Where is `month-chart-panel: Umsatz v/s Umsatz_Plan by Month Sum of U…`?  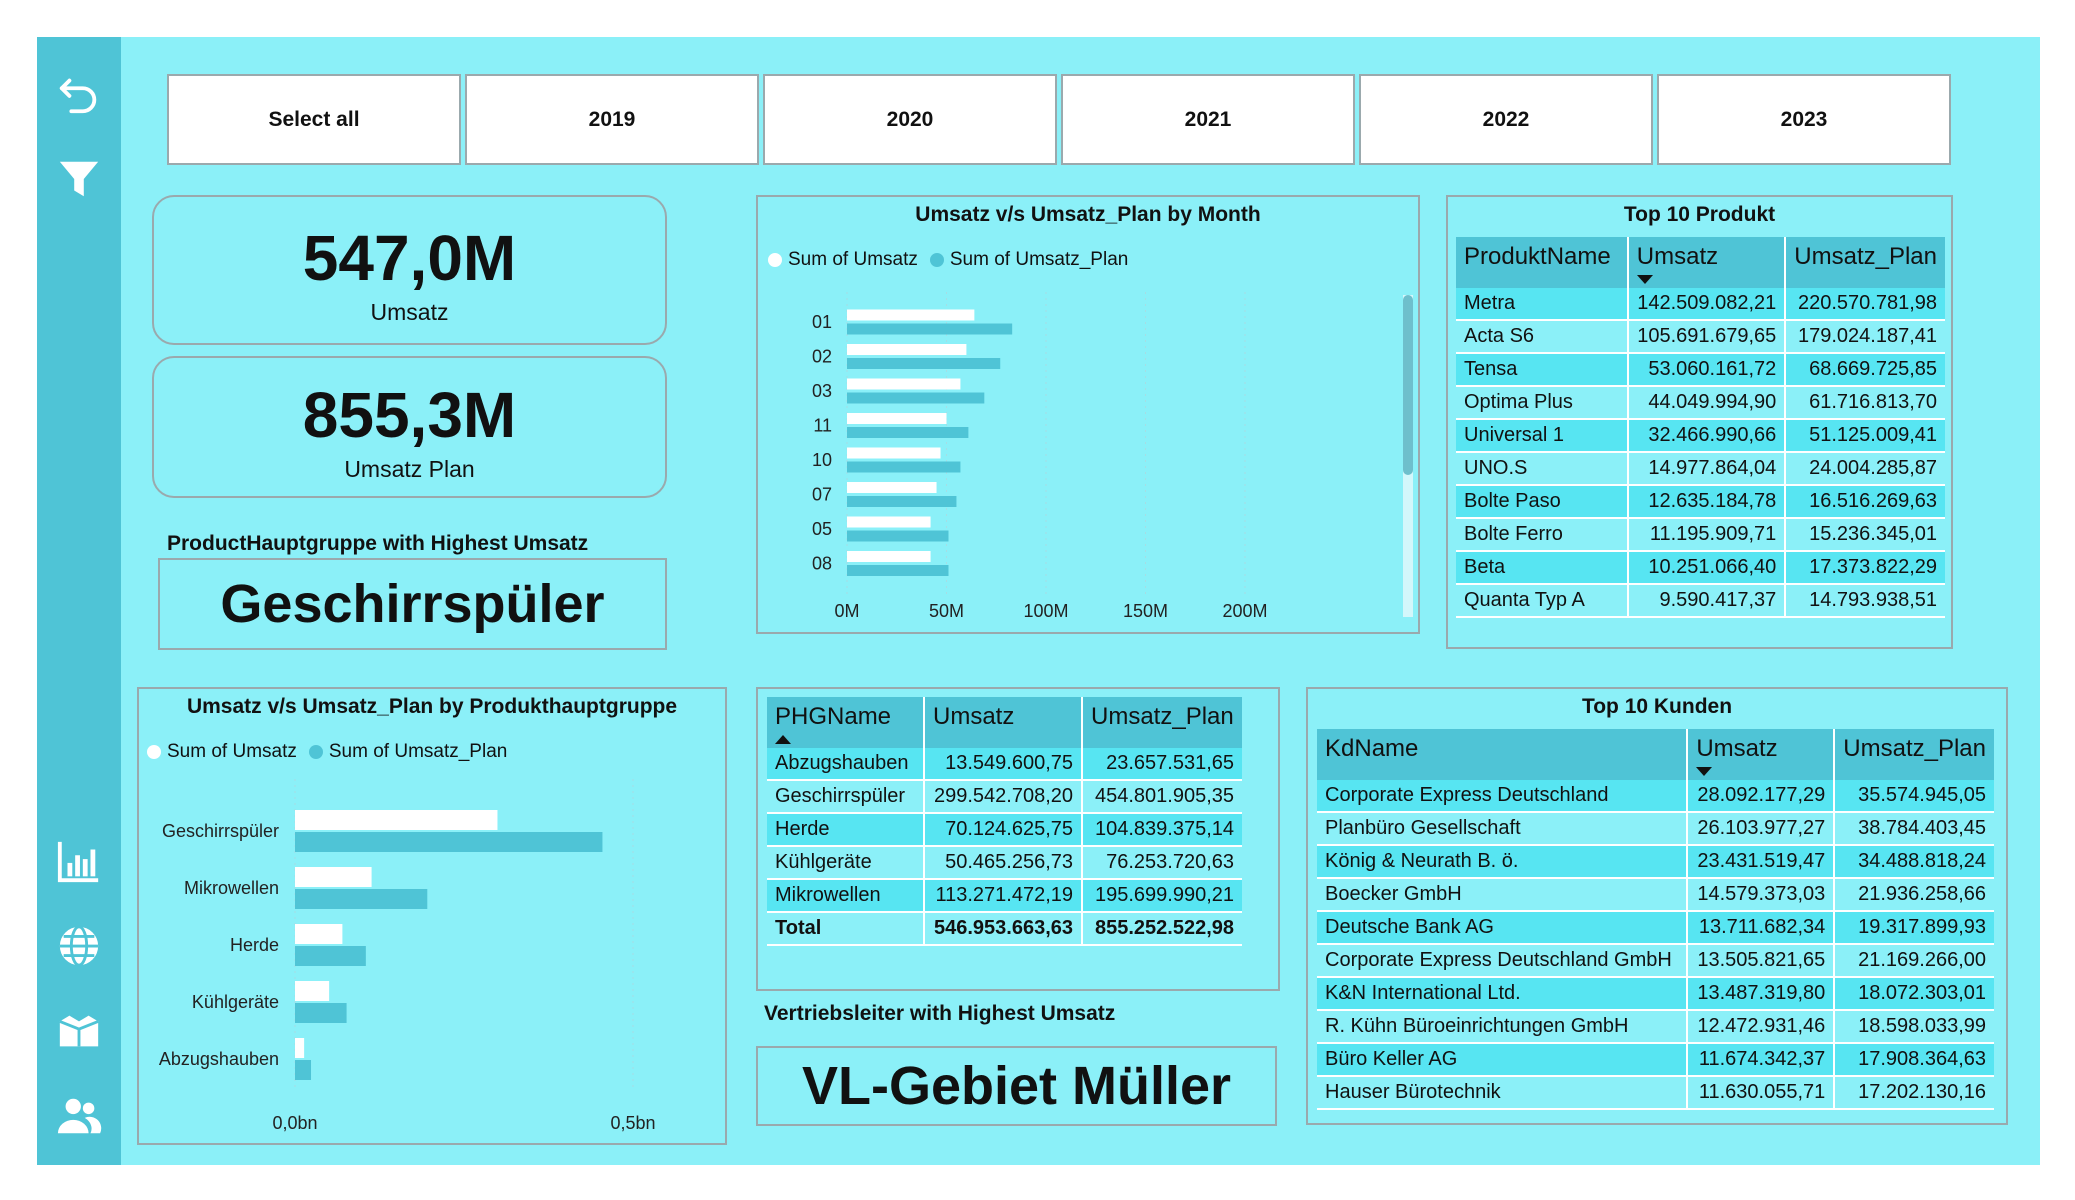 month-chart-panel: Umsatz v/s Umsatz_Plan by Month Sum of U… is located at coordinates (1088, 414).